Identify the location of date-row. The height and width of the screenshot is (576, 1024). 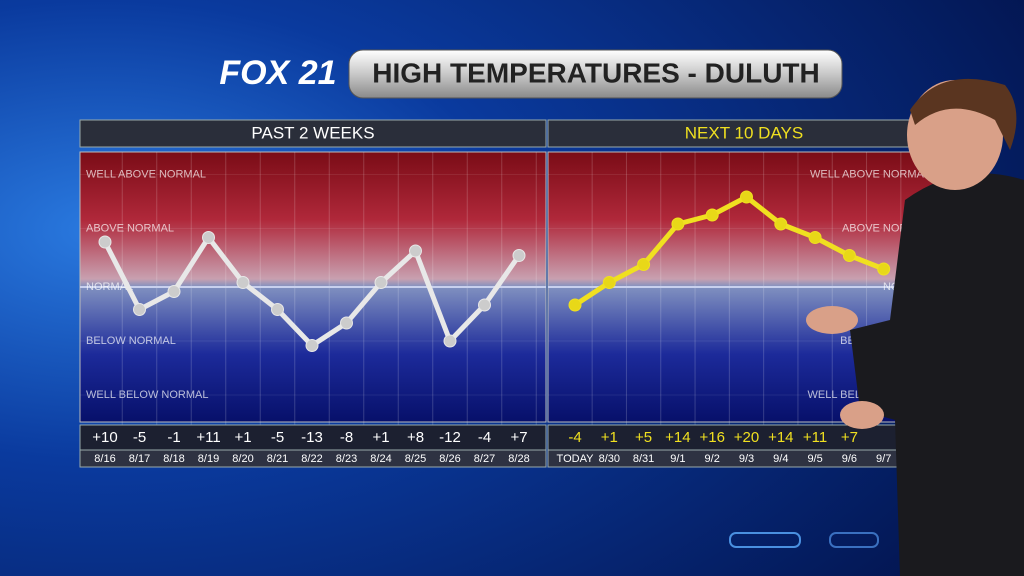
(313, 458).